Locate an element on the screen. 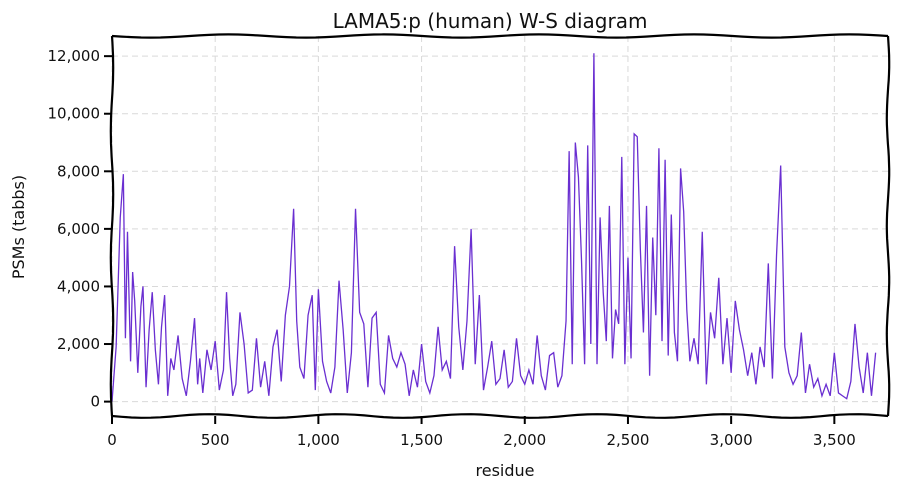  x-tick-label: 2,500 is located at coordinates (627, 440).